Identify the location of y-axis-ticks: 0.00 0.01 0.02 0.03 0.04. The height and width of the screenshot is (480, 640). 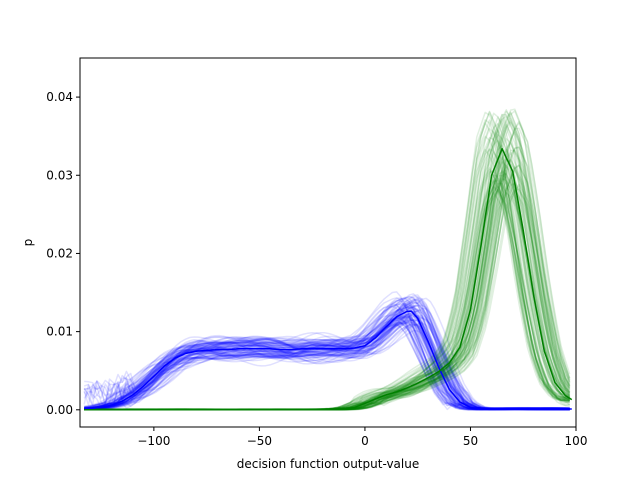
(63, 253).